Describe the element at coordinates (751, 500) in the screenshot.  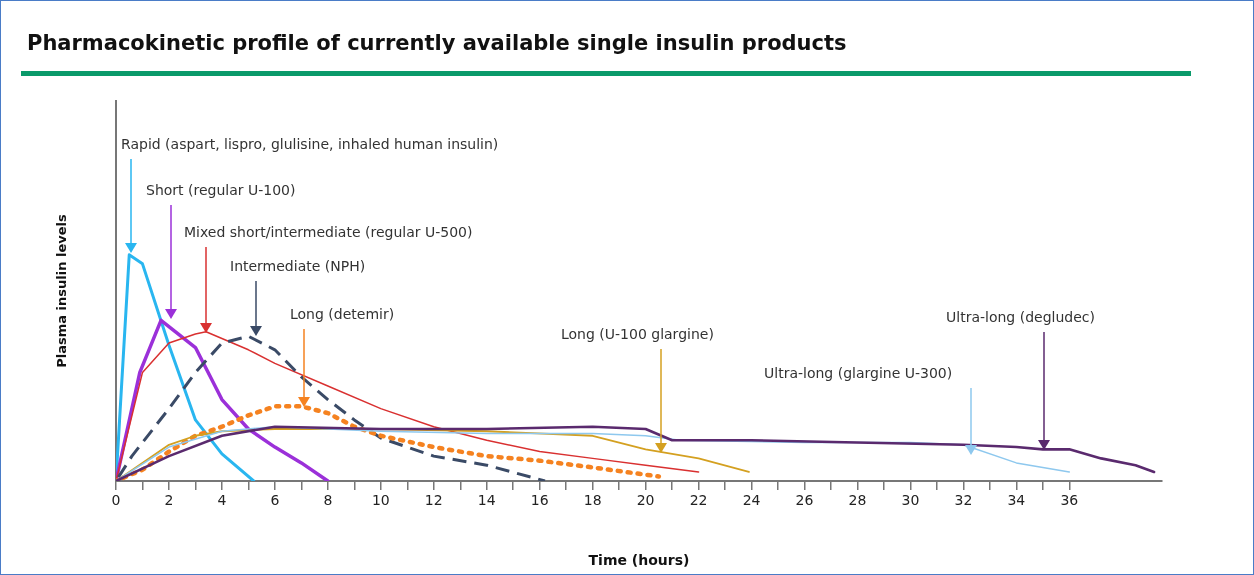
I see `x-tick-label: 24` at that location.